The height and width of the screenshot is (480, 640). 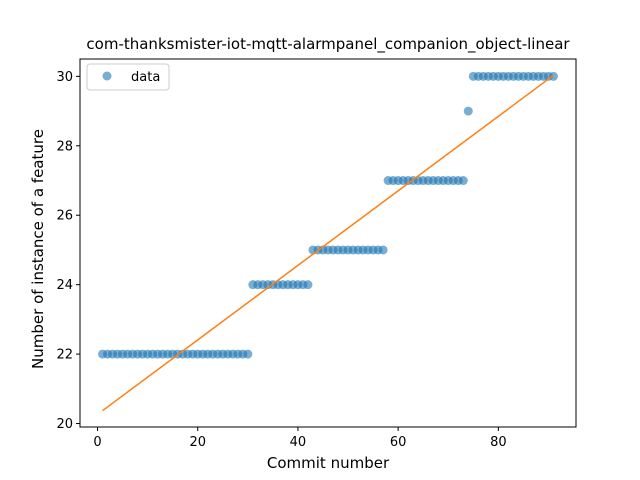 I want to click on x-tick-label: 80, so click(x=498, y=442).